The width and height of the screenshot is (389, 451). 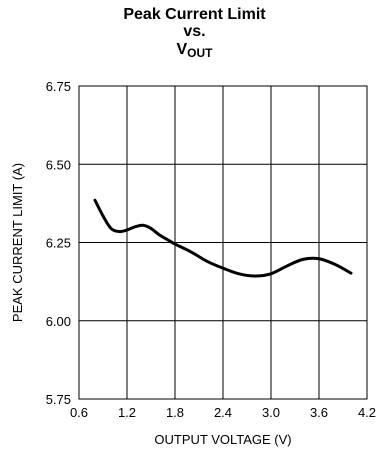 I want to click on x-tick-label: 3.0, so click(x=271, y=412).